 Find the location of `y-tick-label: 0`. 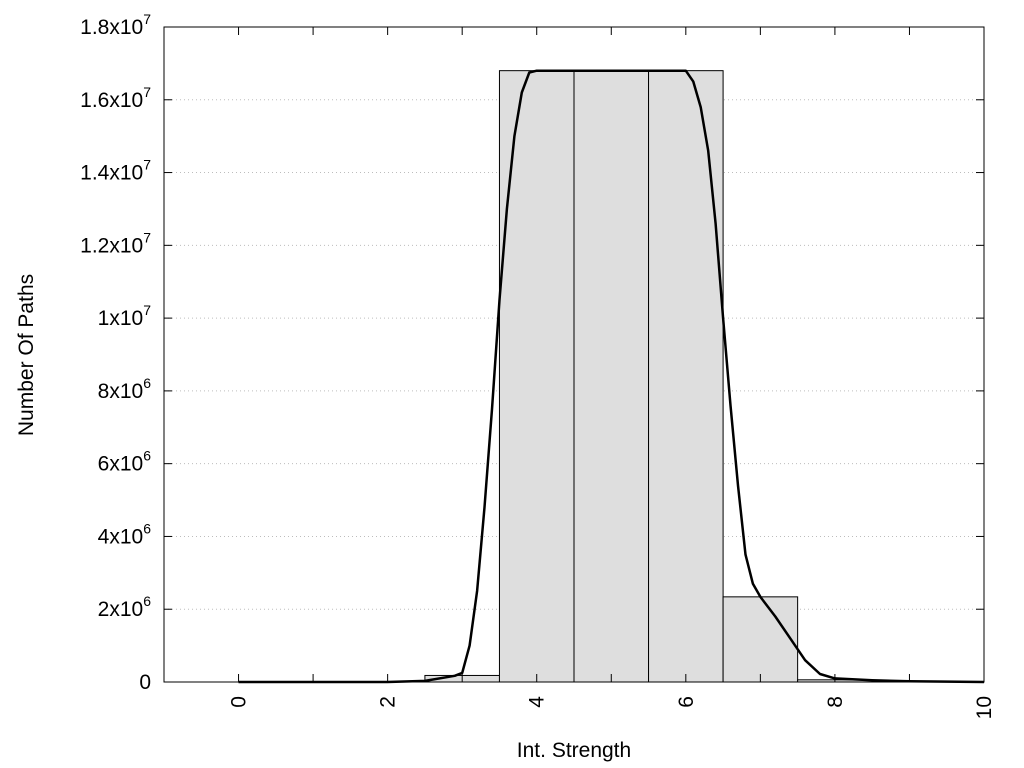

y-tick-label: 0 is located at coordinates (145, 682).